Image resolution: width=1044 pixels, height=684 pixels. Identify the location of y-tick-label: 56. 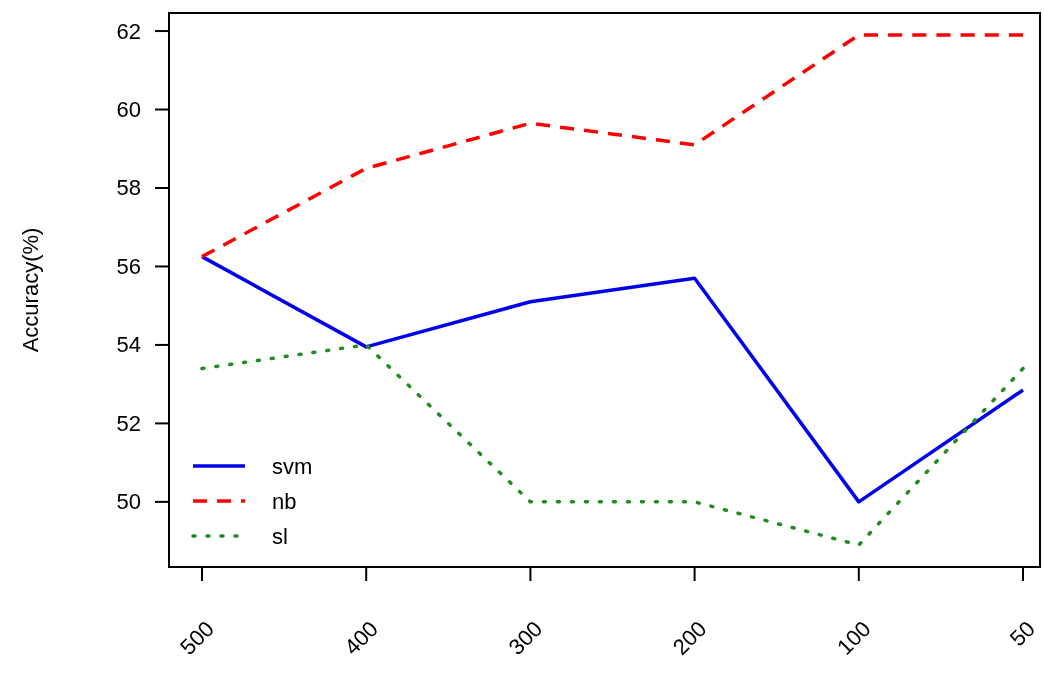
(128, 266).